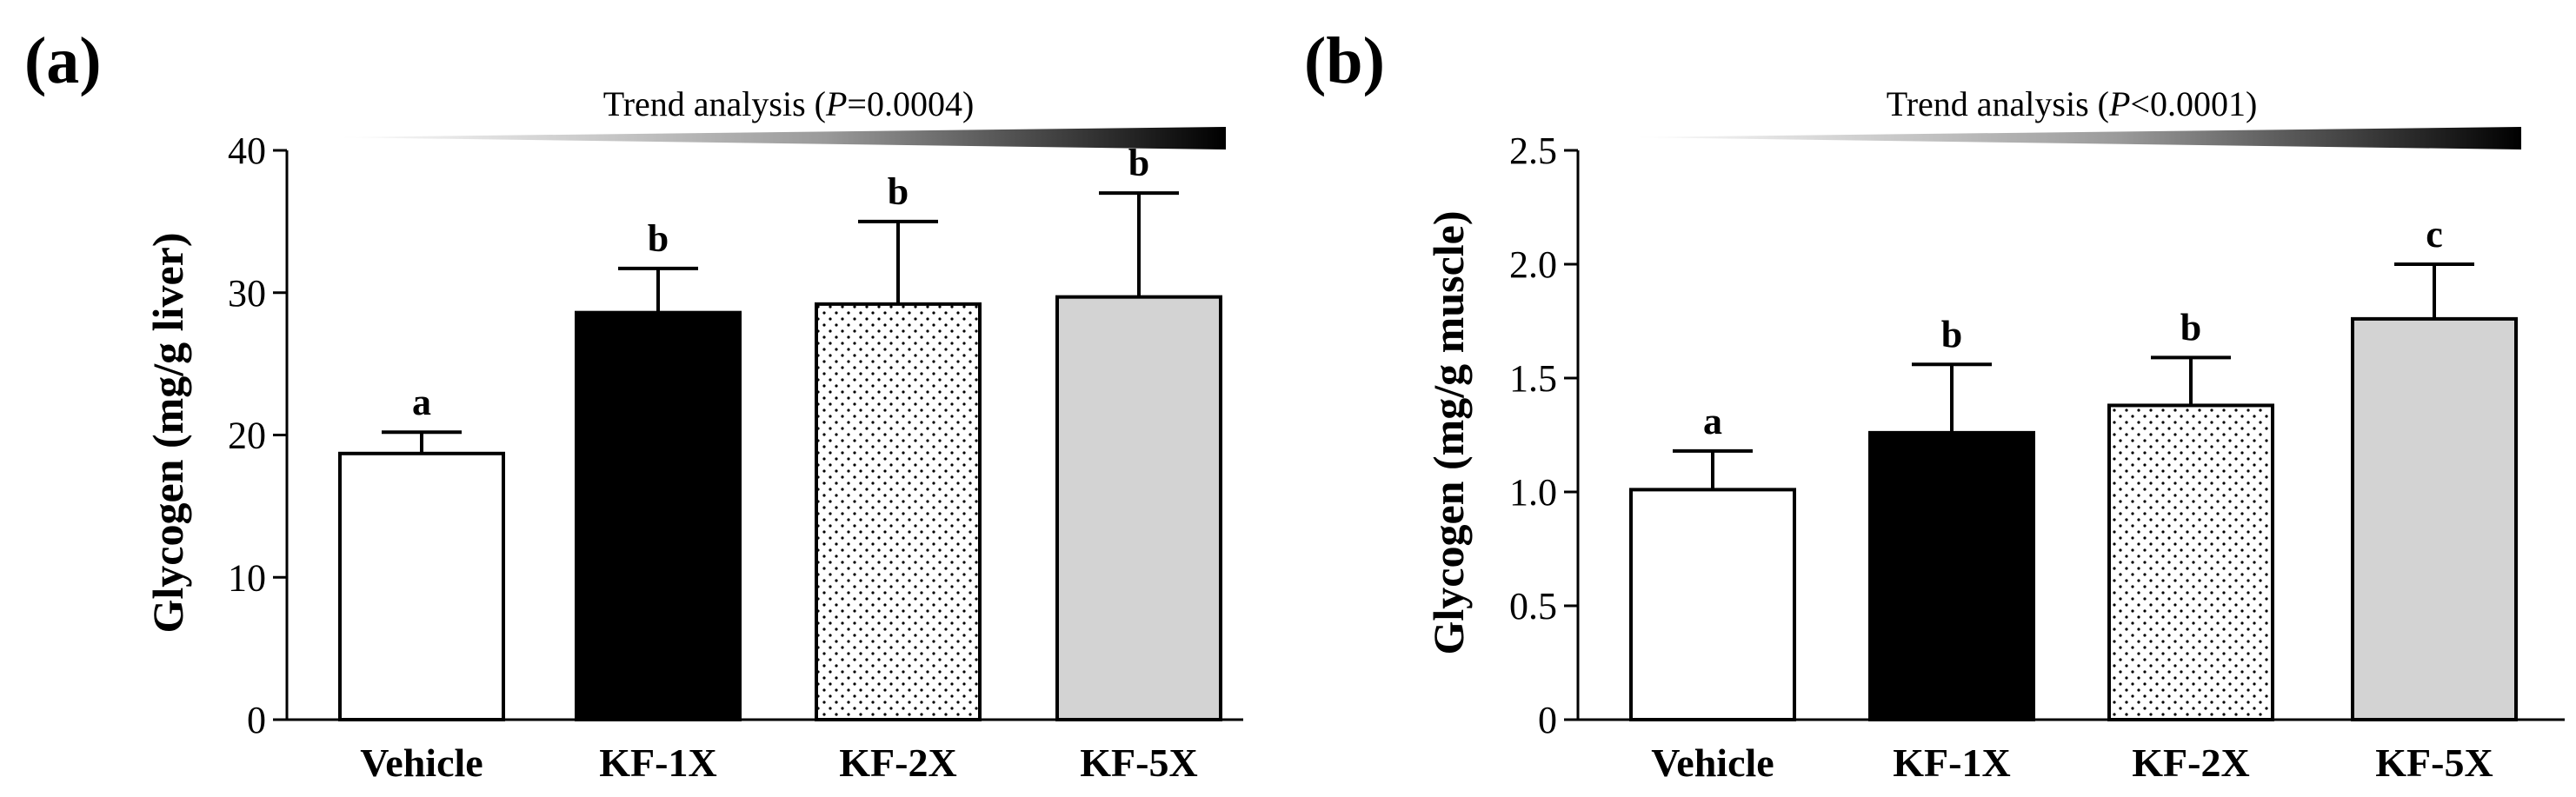 The height and width of the screenshot is (797, 2576). I want to click on panel-label: (b), so click(1344, 61).